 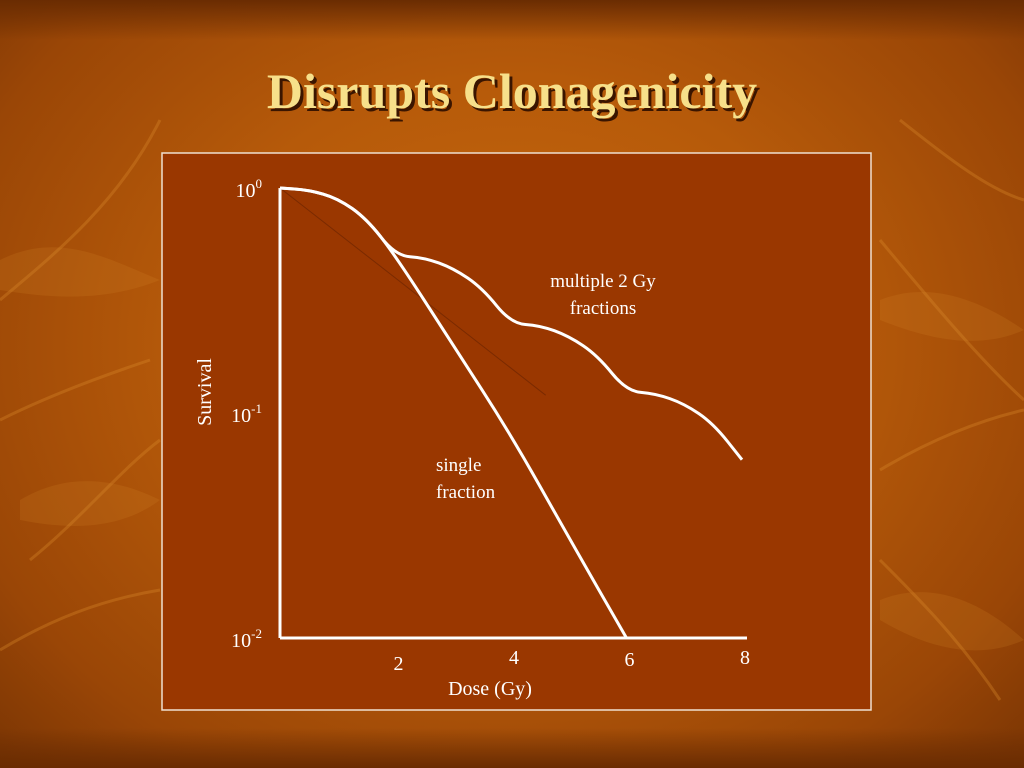 I want to click on y-tick-label: 10⁰, so click(x=249, y=189).